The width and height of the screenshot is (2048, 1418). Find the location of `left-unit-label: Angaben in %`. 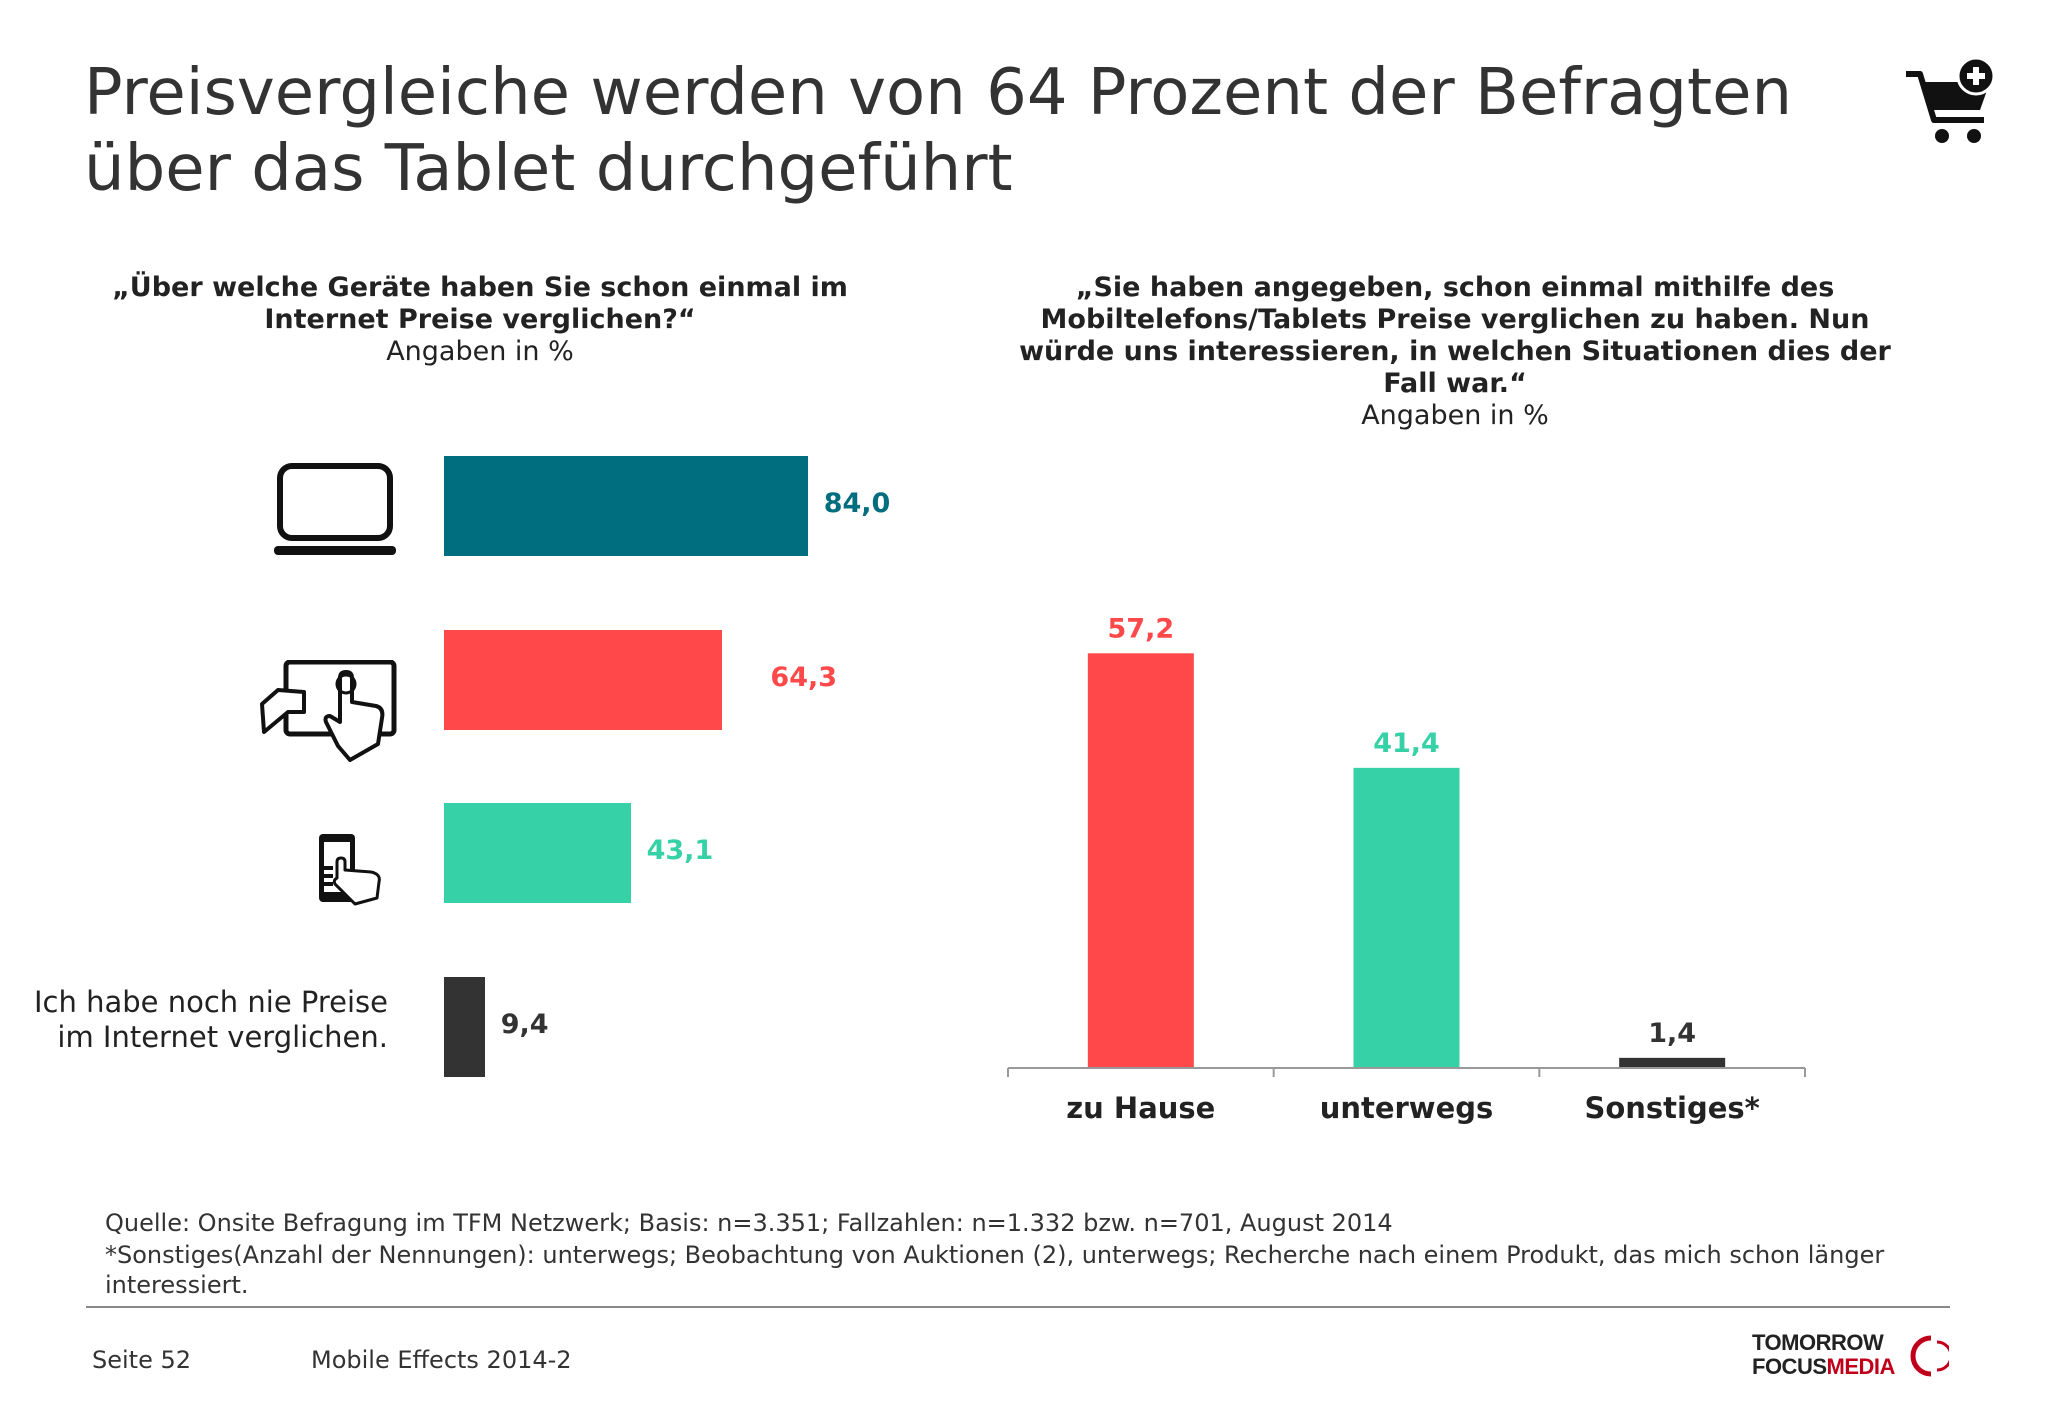

left-unit-label: Angaben in % is located at coordinates (480, 351).